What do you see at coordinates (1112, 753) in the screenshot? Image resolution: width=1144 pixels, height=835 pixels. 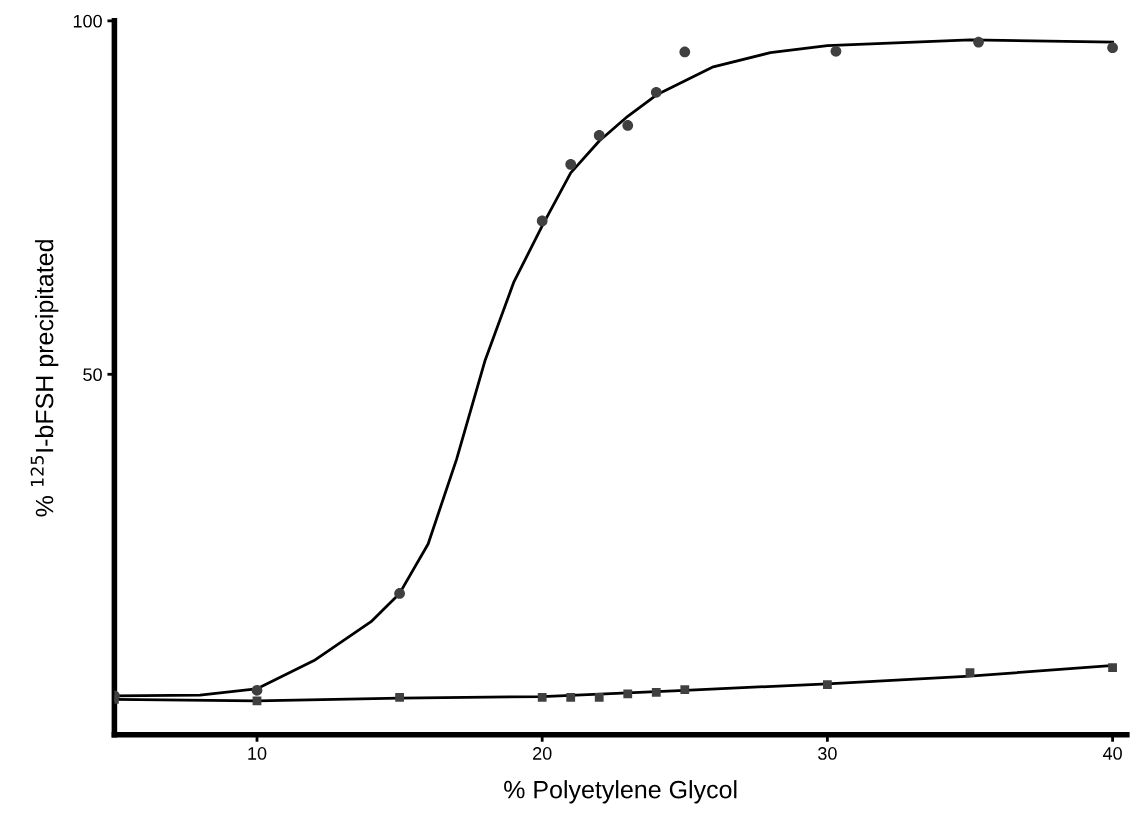 I see `x-tick-label: 40` at bounding box center [1112, 753].